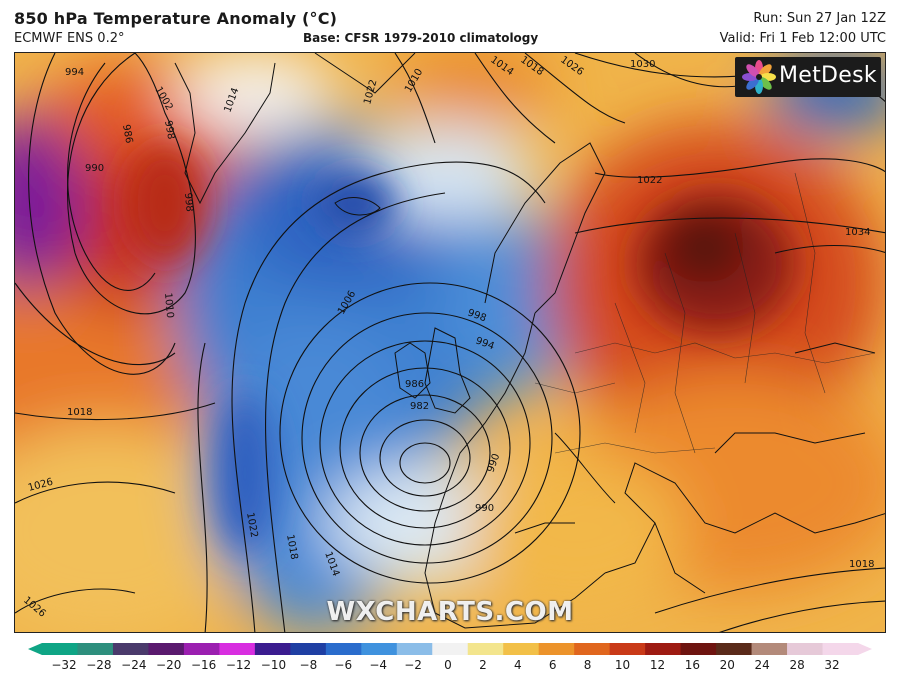 The width and height of the screenshot is (900, 689). What do you see at coordinates (74, 72) in the screenshot?
I see `isobar-label: 994` at bounding box center [74, 72].